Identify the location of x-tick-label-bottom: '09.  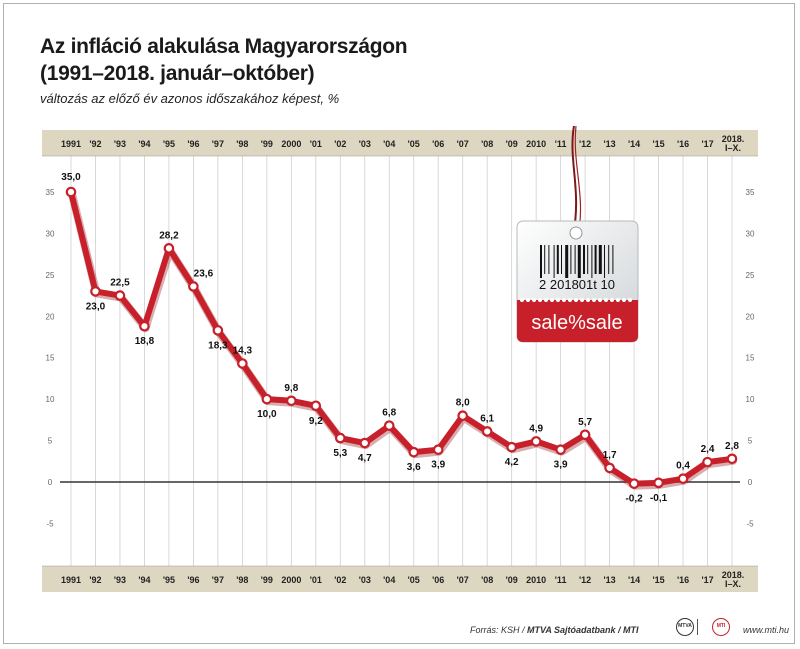
(512, 580).